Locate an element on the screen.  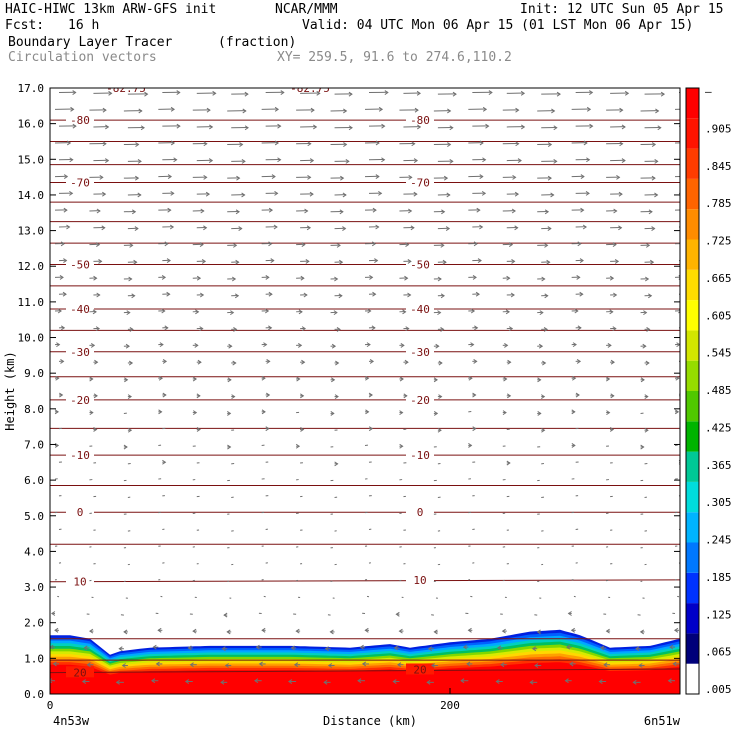
organization: NCAR/MMM is located at coordinates (306, 9).